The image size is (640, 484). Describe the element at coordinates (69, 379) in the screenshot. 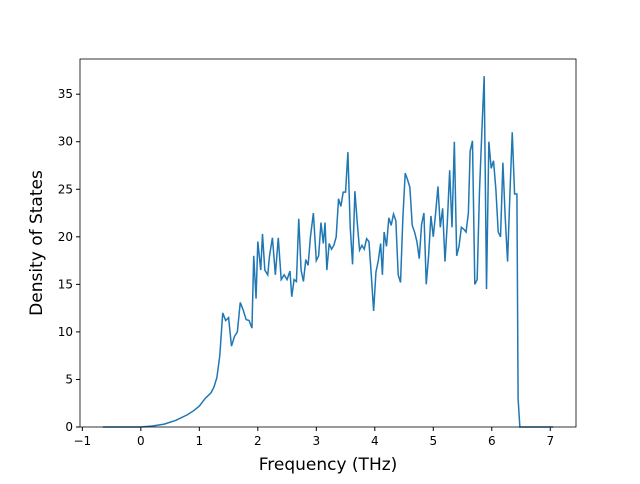

I see `y-tick-label: 5` at that location.